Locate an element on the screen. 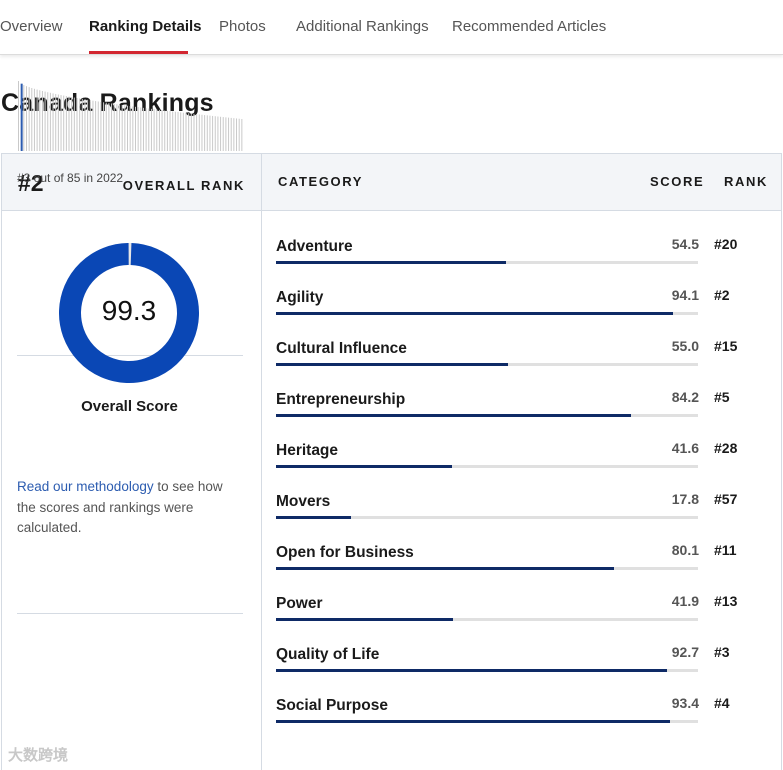 Image resolution: width=783 pixels, height=770 pixels. active-tab-indicator is located at coordinates (138, 52).